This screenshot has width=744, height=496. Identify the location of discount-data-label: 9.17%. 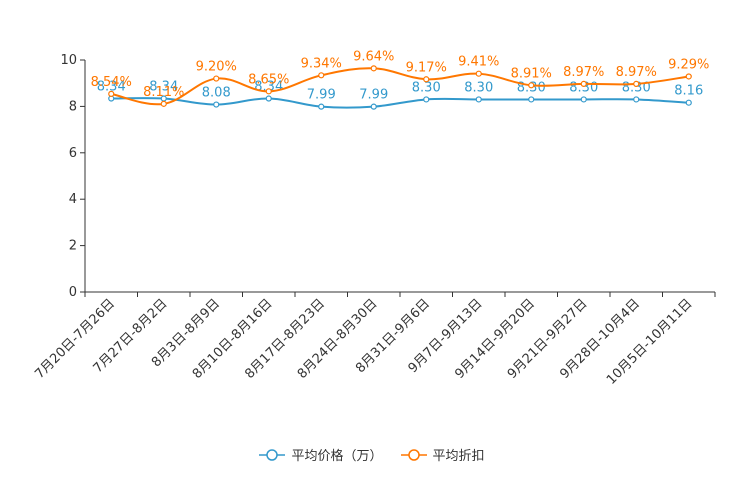
(426, 67).